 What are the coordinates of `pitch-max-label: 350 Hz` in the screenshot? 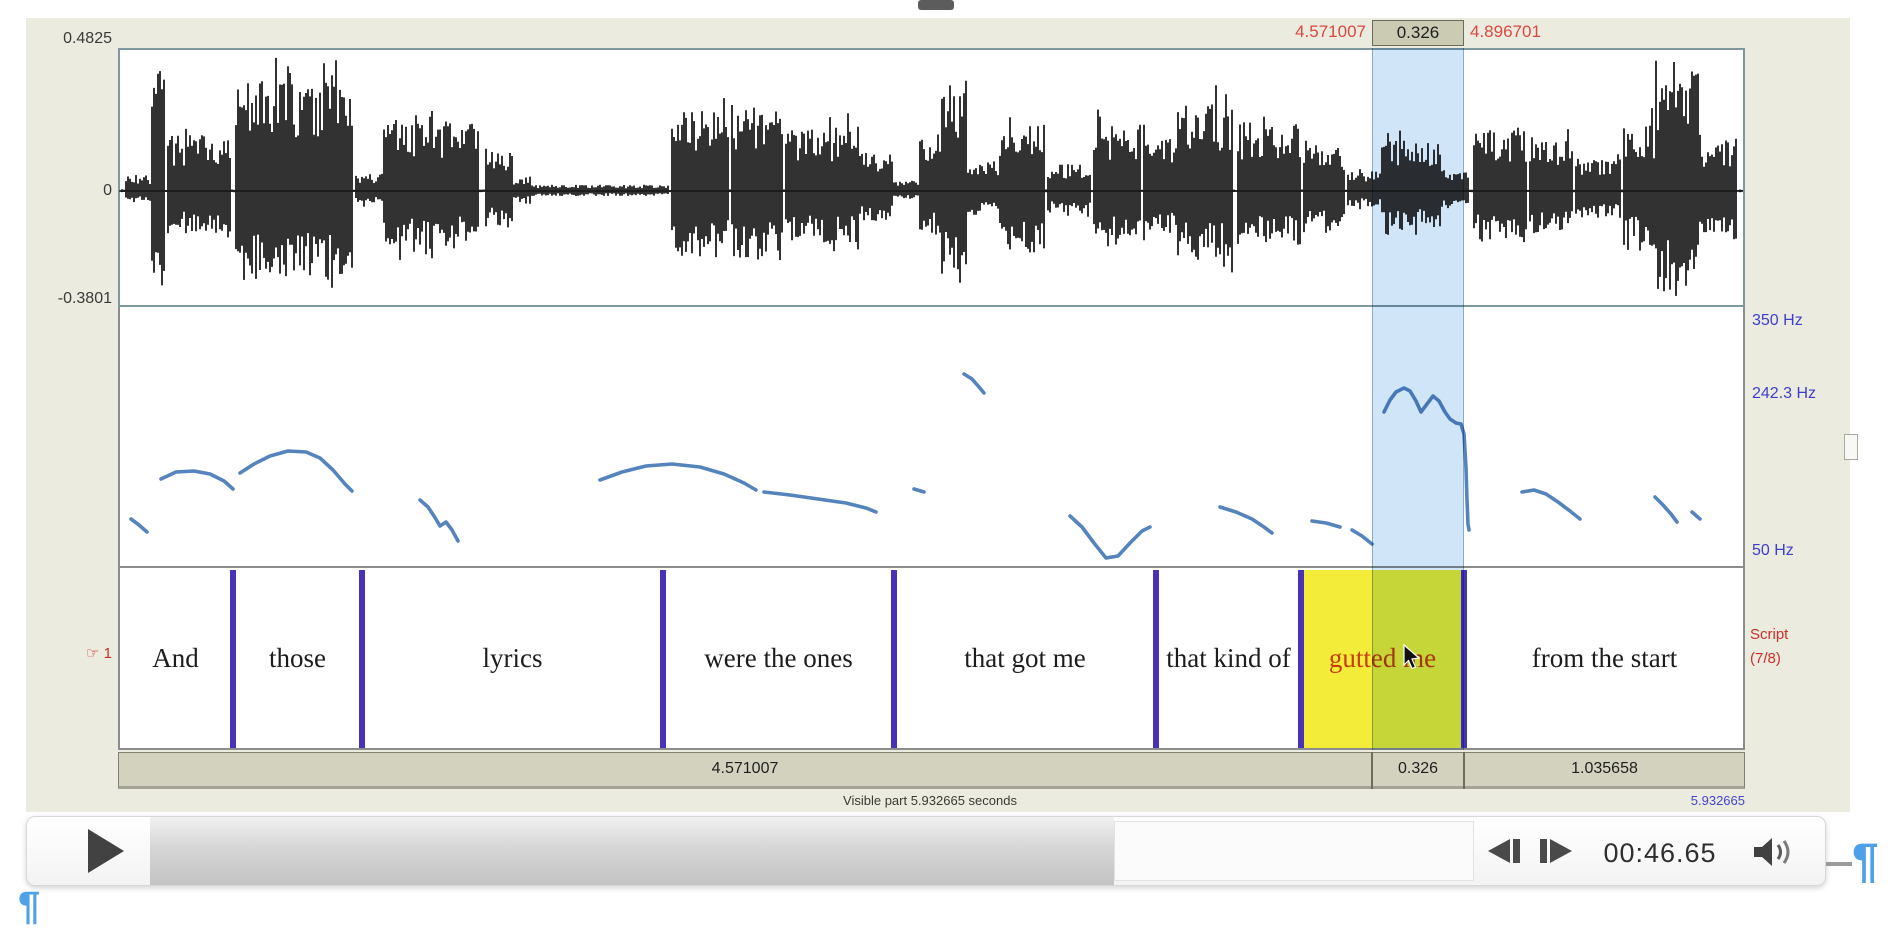 It's located at (1777, 320).